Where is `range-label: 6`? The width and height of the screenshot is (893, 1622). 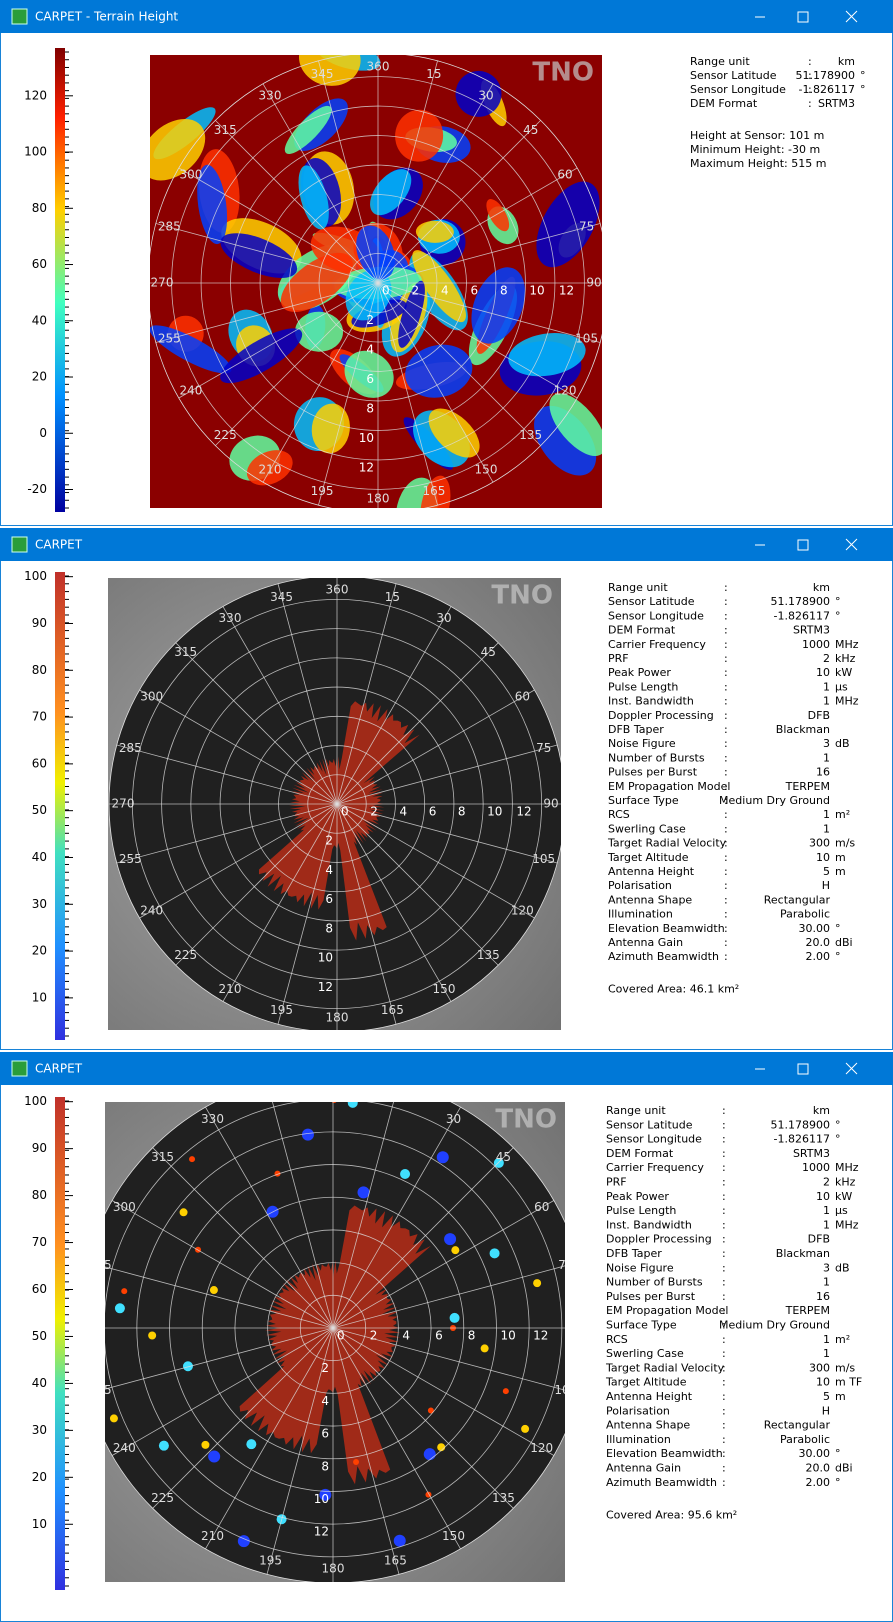
range-label: 6 is located at coordinates (370, 379).